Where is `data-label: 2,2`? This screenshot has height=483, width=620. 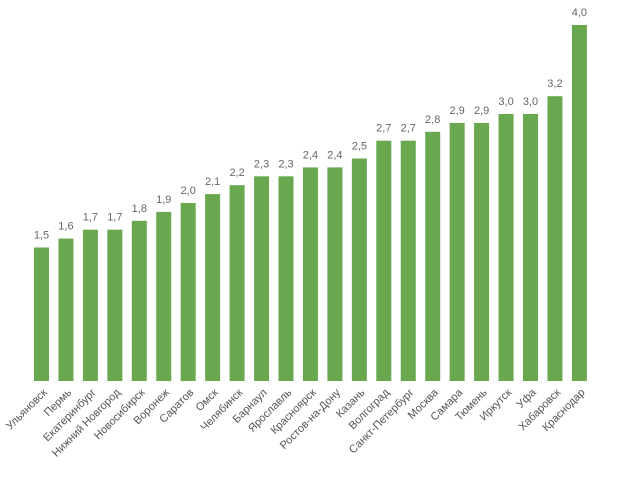
data-label: 2,2 is located at coordinates (236, 173).